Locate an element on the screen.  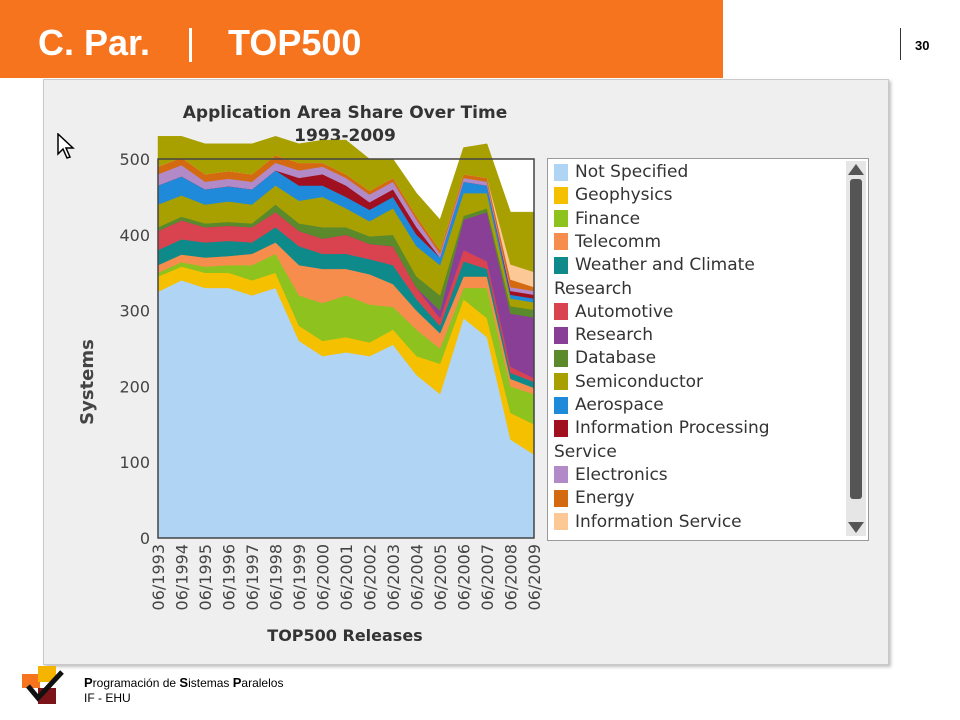
legend-item: Automotive is located at coordinates (613, 312).